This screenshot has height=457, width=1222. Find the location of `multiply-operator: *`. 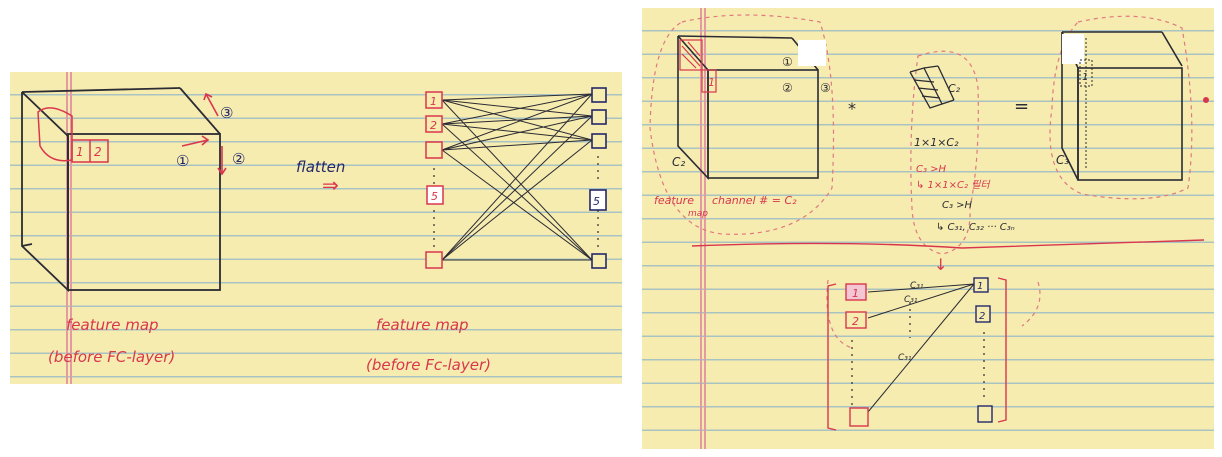

multiply-operator: * is located at coordinates (852, 108).